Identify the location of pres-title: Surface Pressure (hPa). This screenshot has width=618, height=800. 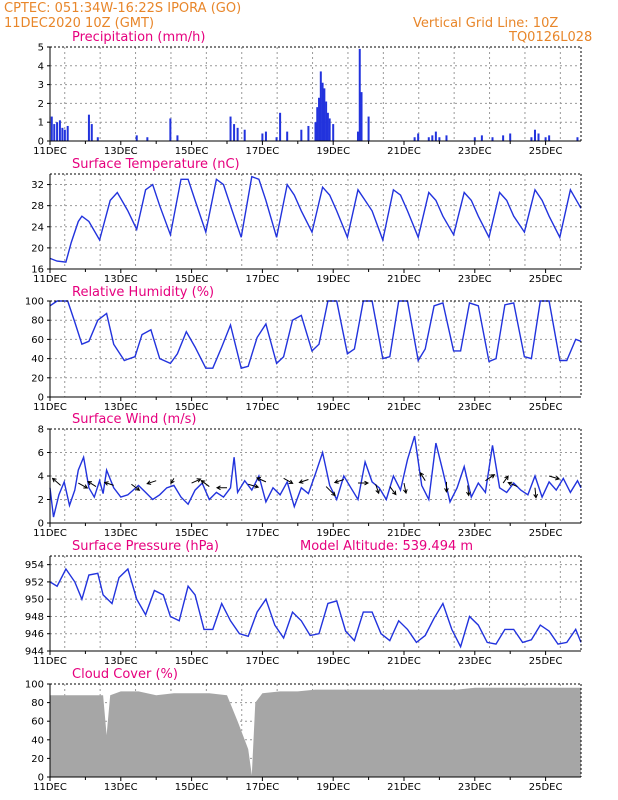
(145, 546).